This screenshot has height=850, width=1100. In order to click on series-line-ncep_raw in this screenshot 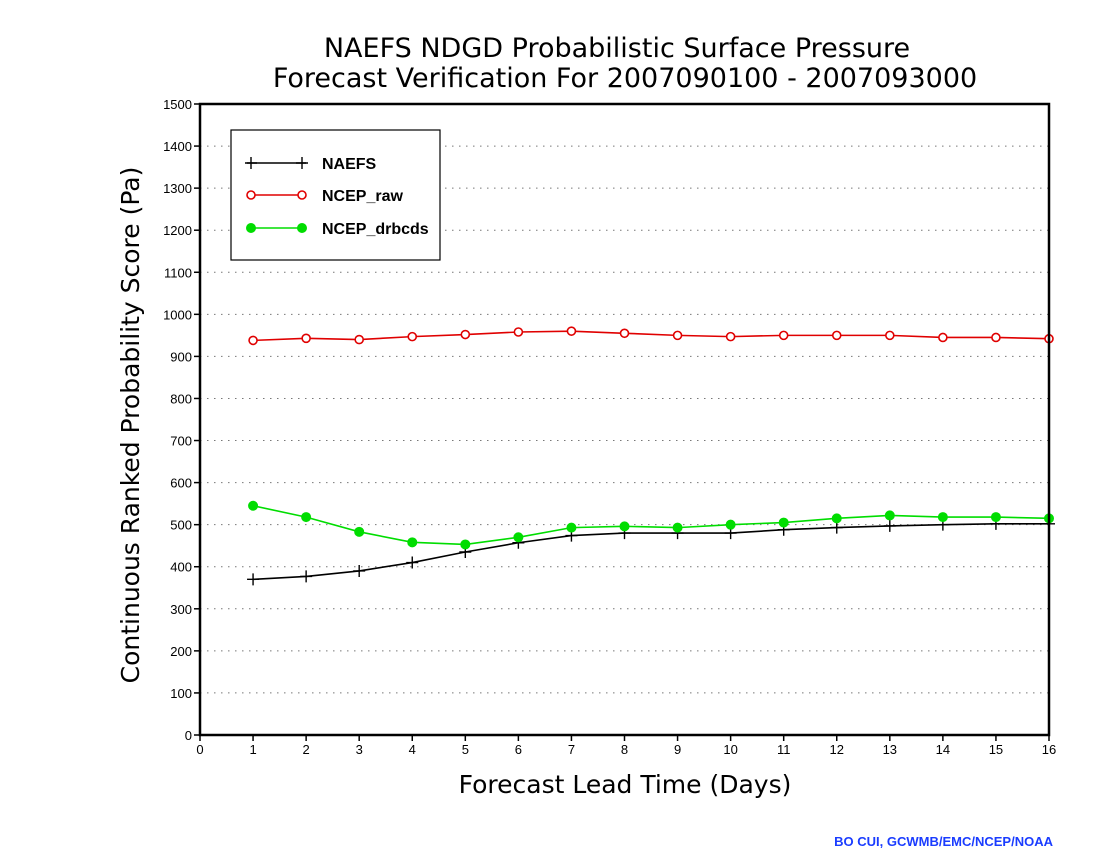, I will do `click(651, 336)`.